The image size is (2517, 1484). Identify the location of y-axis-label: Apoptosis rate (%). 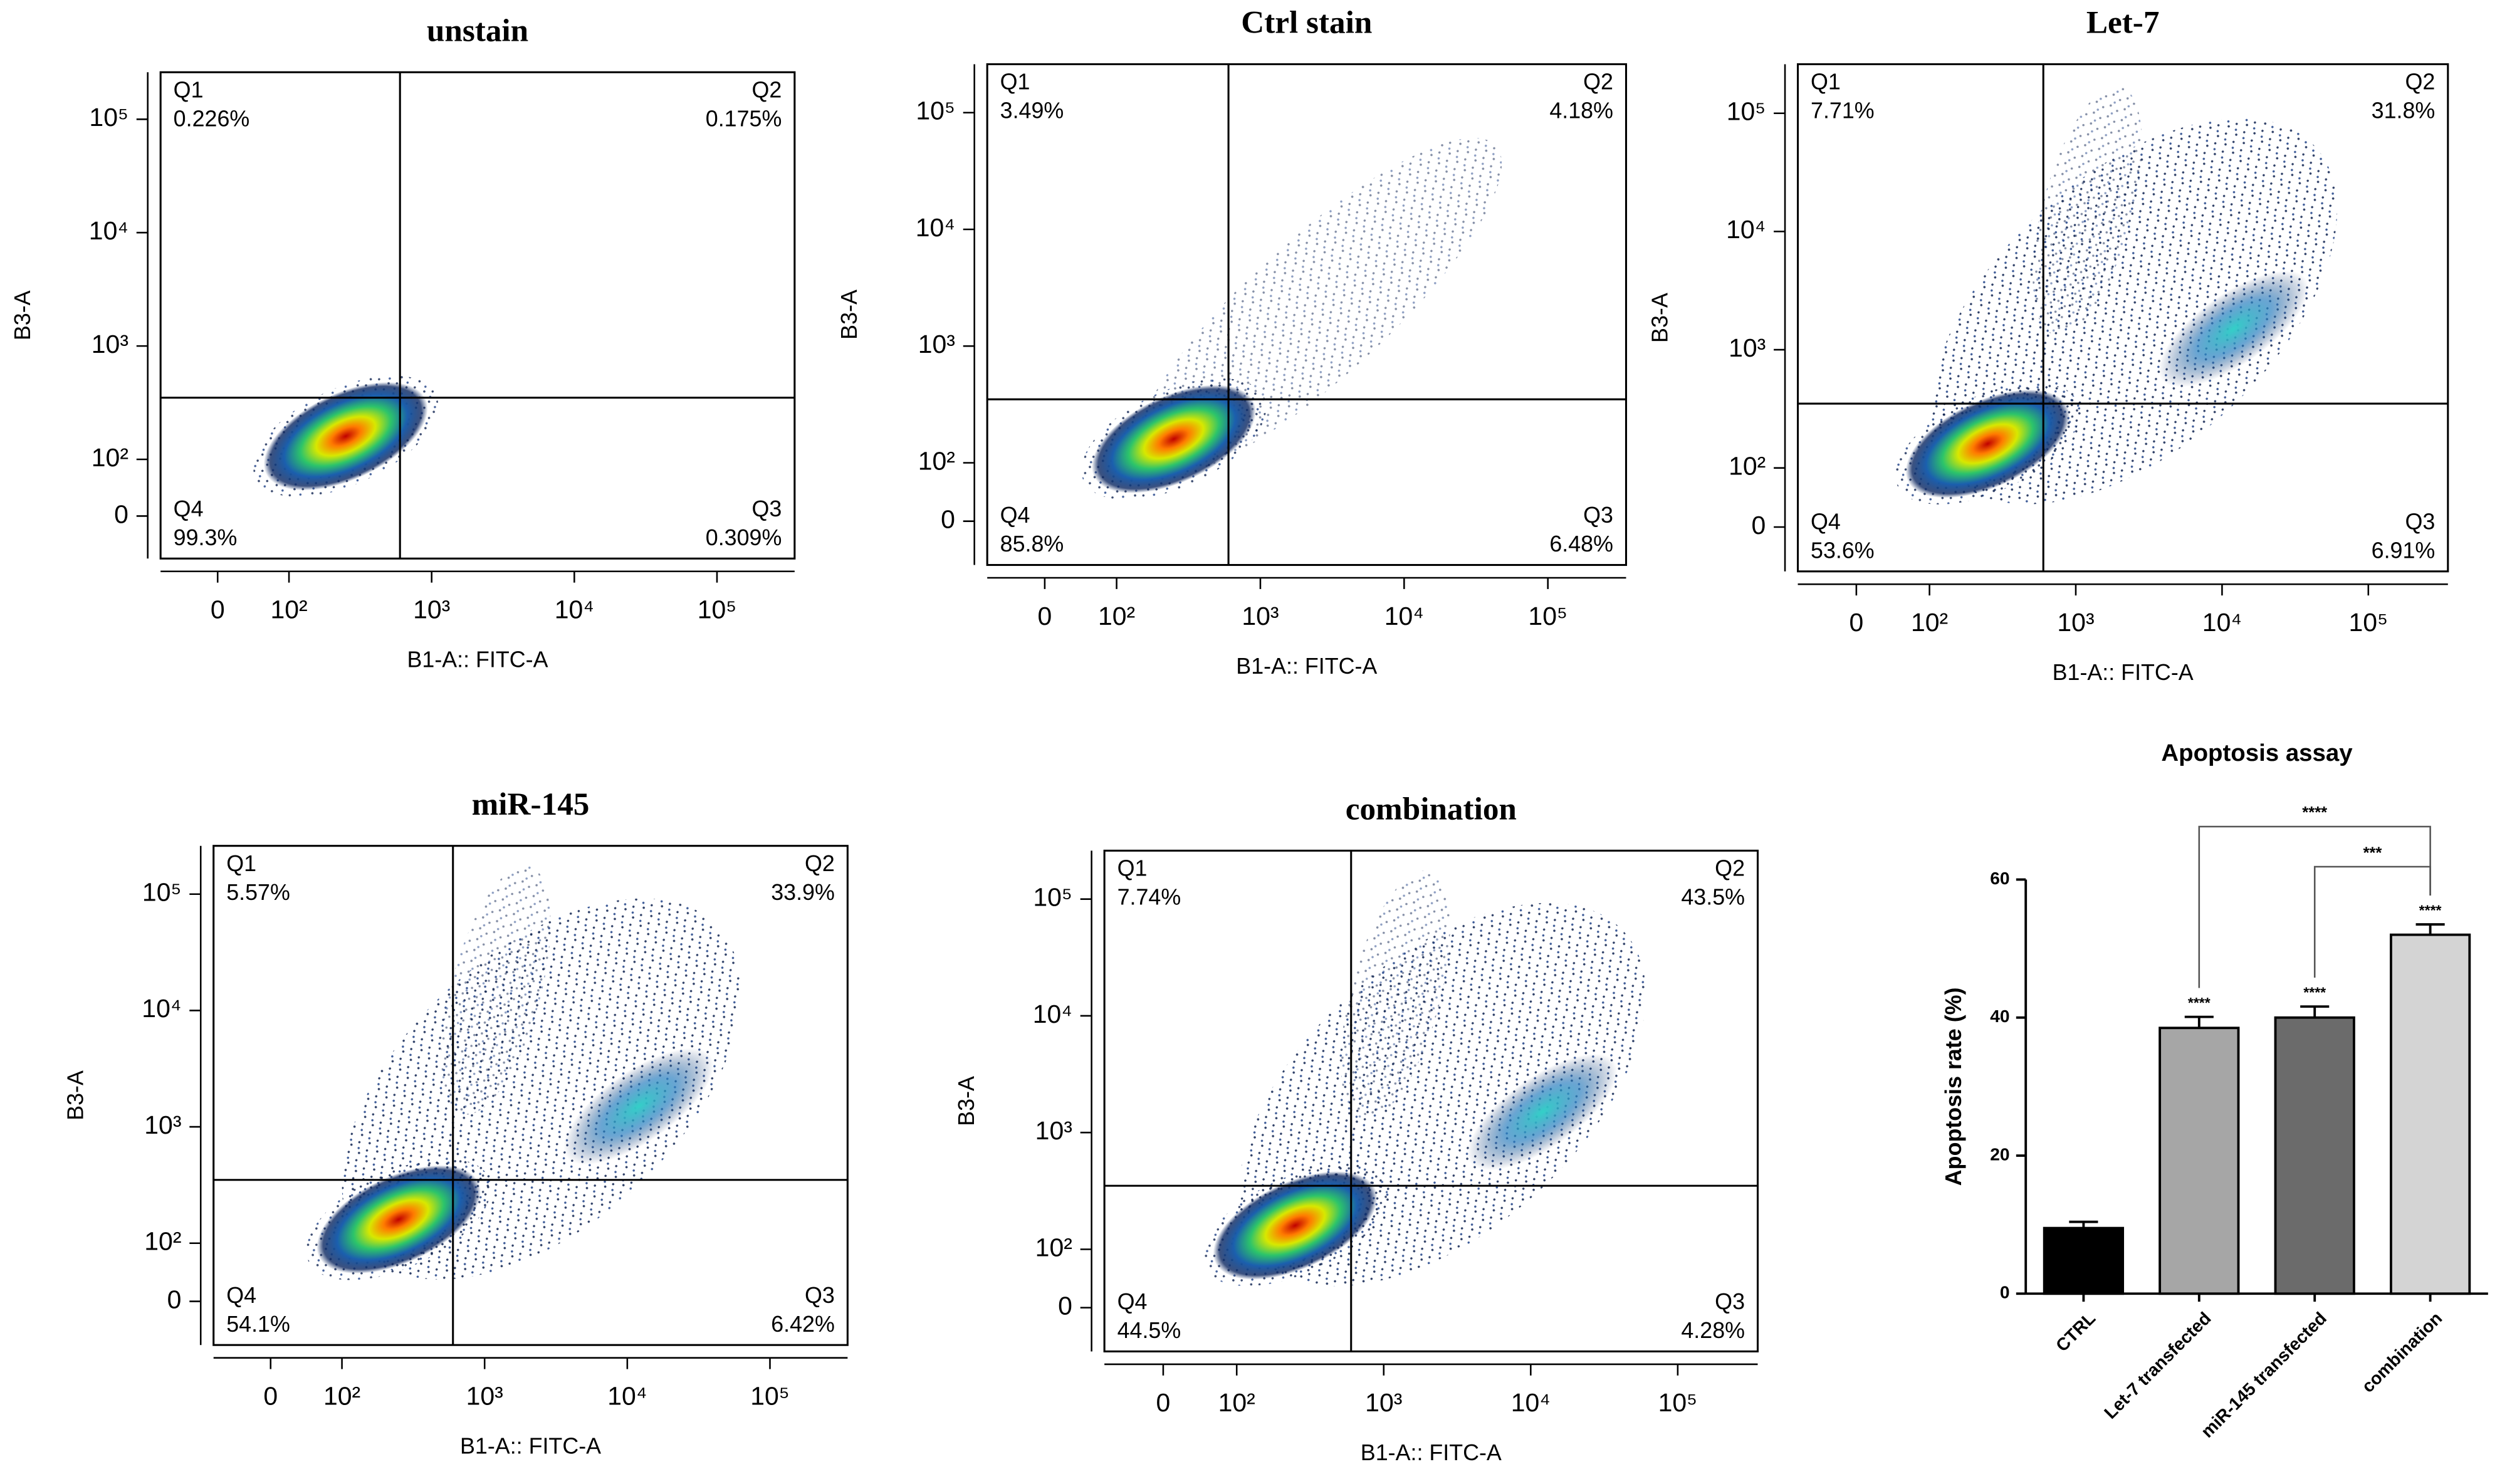
(1954, 1087).